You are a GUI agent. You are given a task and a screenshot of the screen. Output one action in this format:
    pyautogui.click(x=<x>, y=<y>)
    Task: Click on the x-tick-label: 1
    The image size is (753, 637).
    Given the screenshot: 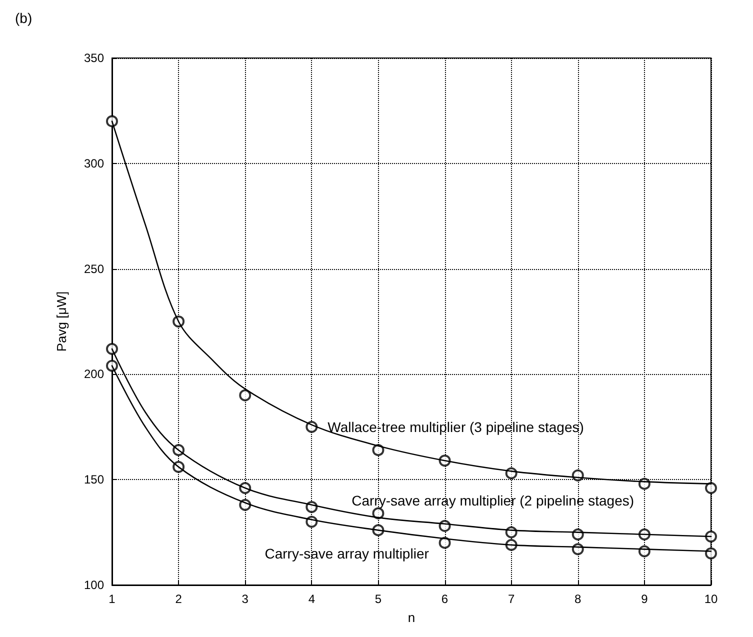 What is the action you would take?
    pyautogui.click(x=112, y=599)
    